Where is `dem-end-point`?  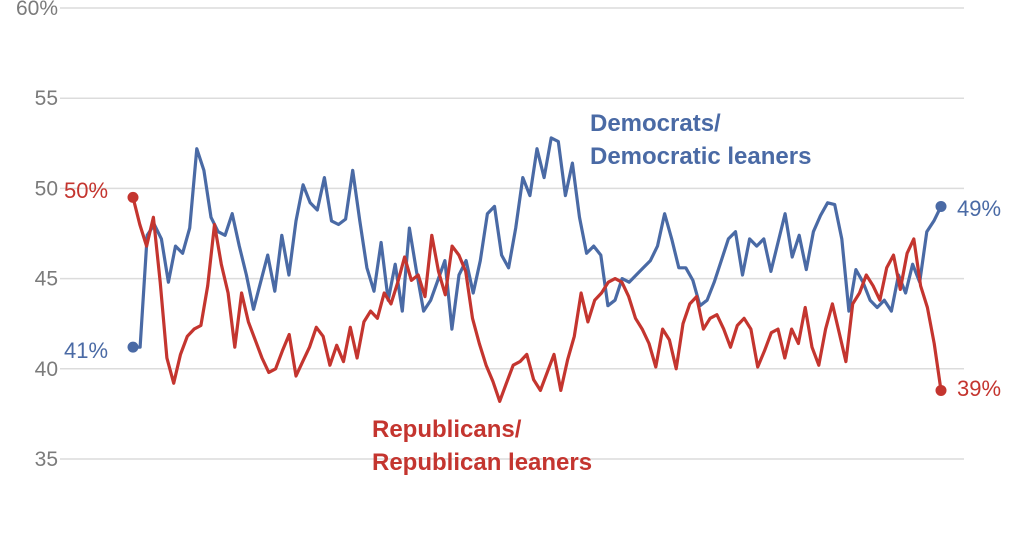
dem-end-point is located at coordinates (941, 206).